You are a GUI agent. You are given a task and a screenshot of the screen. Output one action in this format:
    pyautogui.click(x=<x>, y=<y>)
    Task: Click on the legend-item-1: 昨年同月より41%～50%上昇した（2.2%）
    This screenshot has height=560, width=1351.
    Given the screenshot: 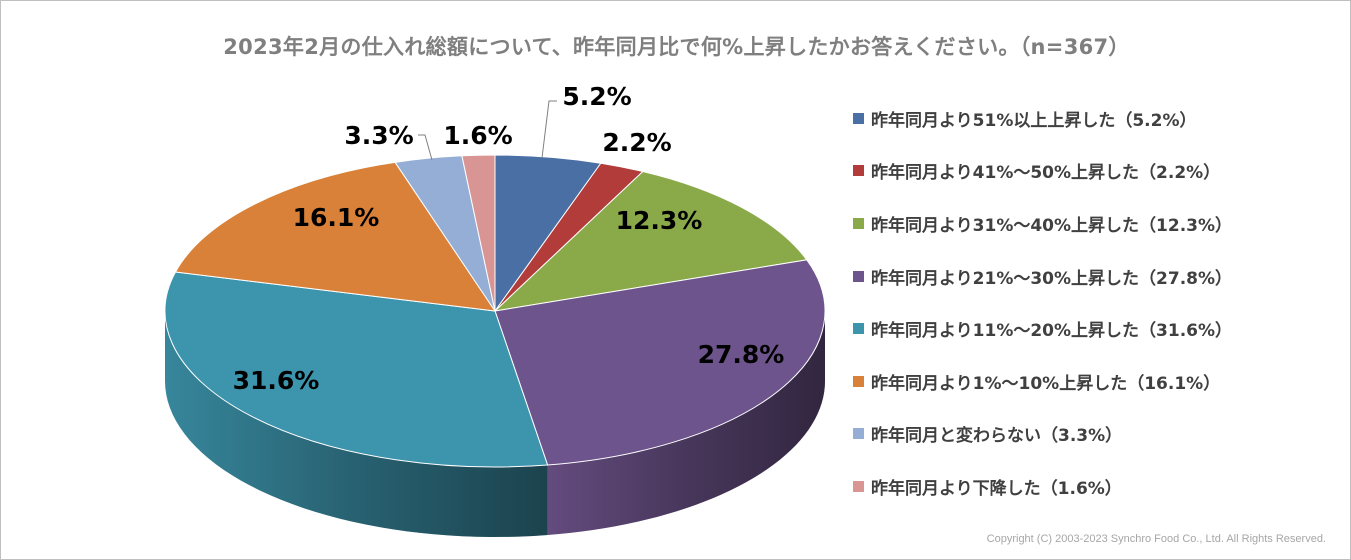 What is the action you would take?
    pyautogui.click(x=1093, y=171)
    